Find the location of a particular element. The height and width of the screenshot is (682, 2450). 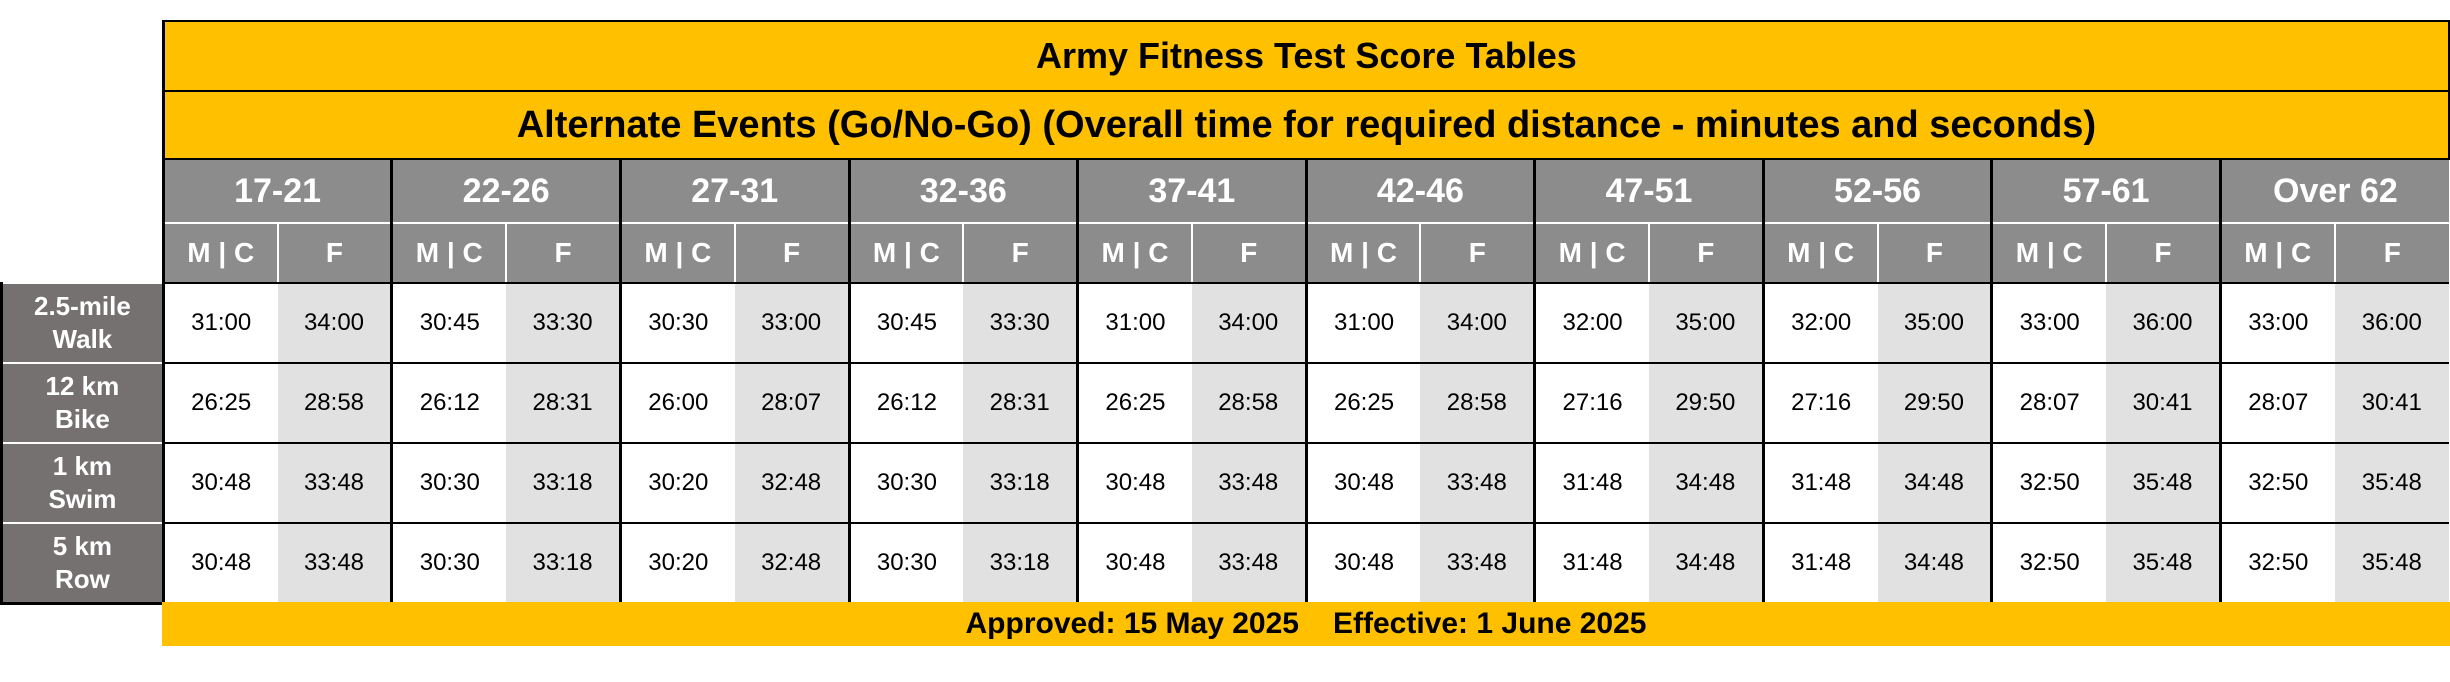

event-label-line: 5 km is located at coordinates (82, 546).